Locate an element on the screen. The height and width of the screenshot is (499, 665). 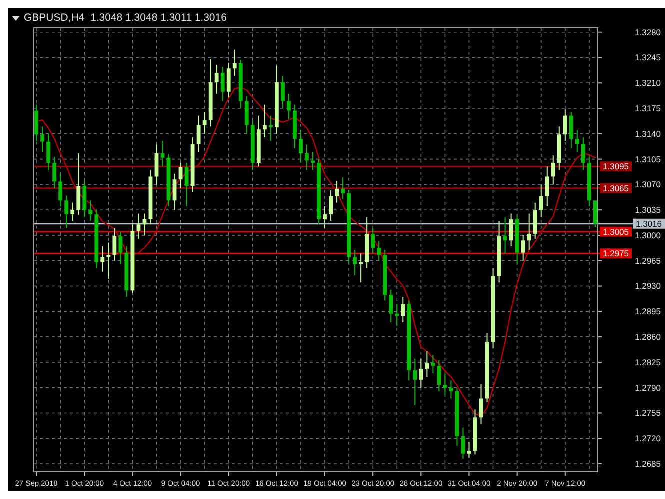
y-tick-label: 1.2930 is located at coordinates (648, 286).